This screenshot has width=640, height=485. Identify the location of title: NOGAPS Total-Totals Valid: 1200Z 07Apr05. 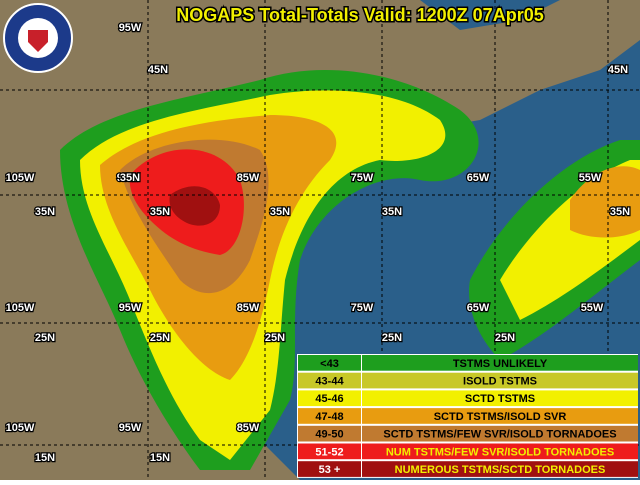
(359, 15).